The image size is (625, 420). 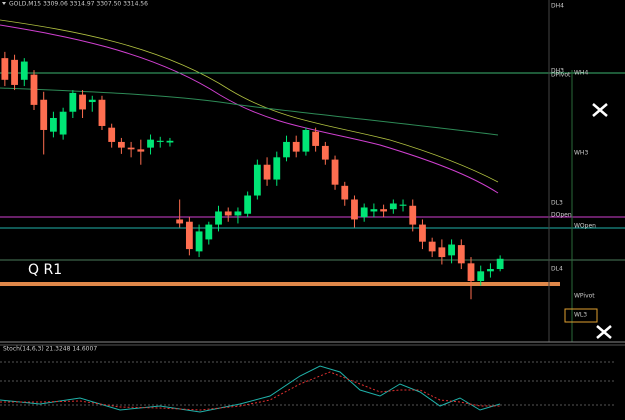 What do you see at coordinates (581, 73) in the screenshot?
I see `level-label: WH4` at bounding box center [581, 73].